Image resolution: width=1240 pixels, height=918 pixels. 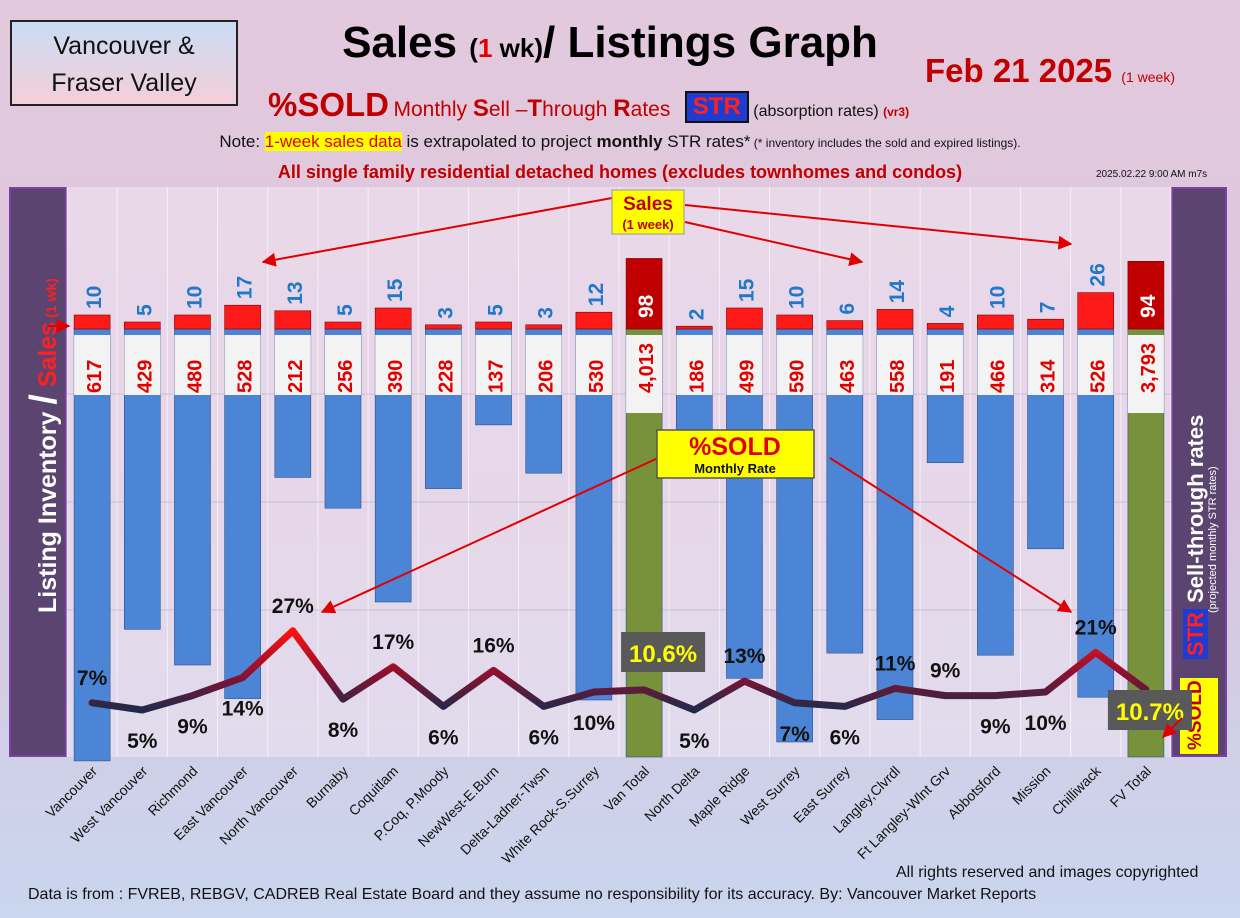 I want to click on region-line1: Vancouver &, so click(x=124, y=46).